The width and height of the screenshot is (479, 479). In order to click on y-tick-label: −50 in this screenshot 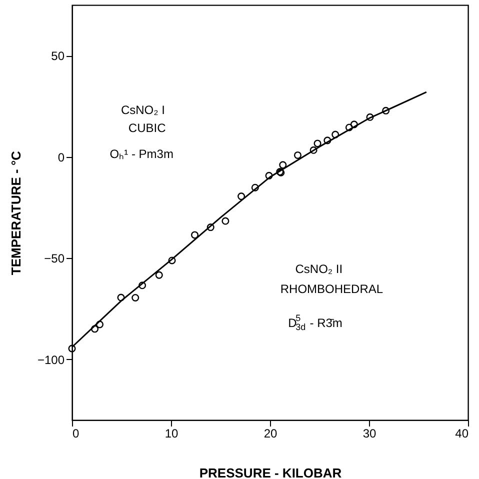, I will do `click(54, 259)`.